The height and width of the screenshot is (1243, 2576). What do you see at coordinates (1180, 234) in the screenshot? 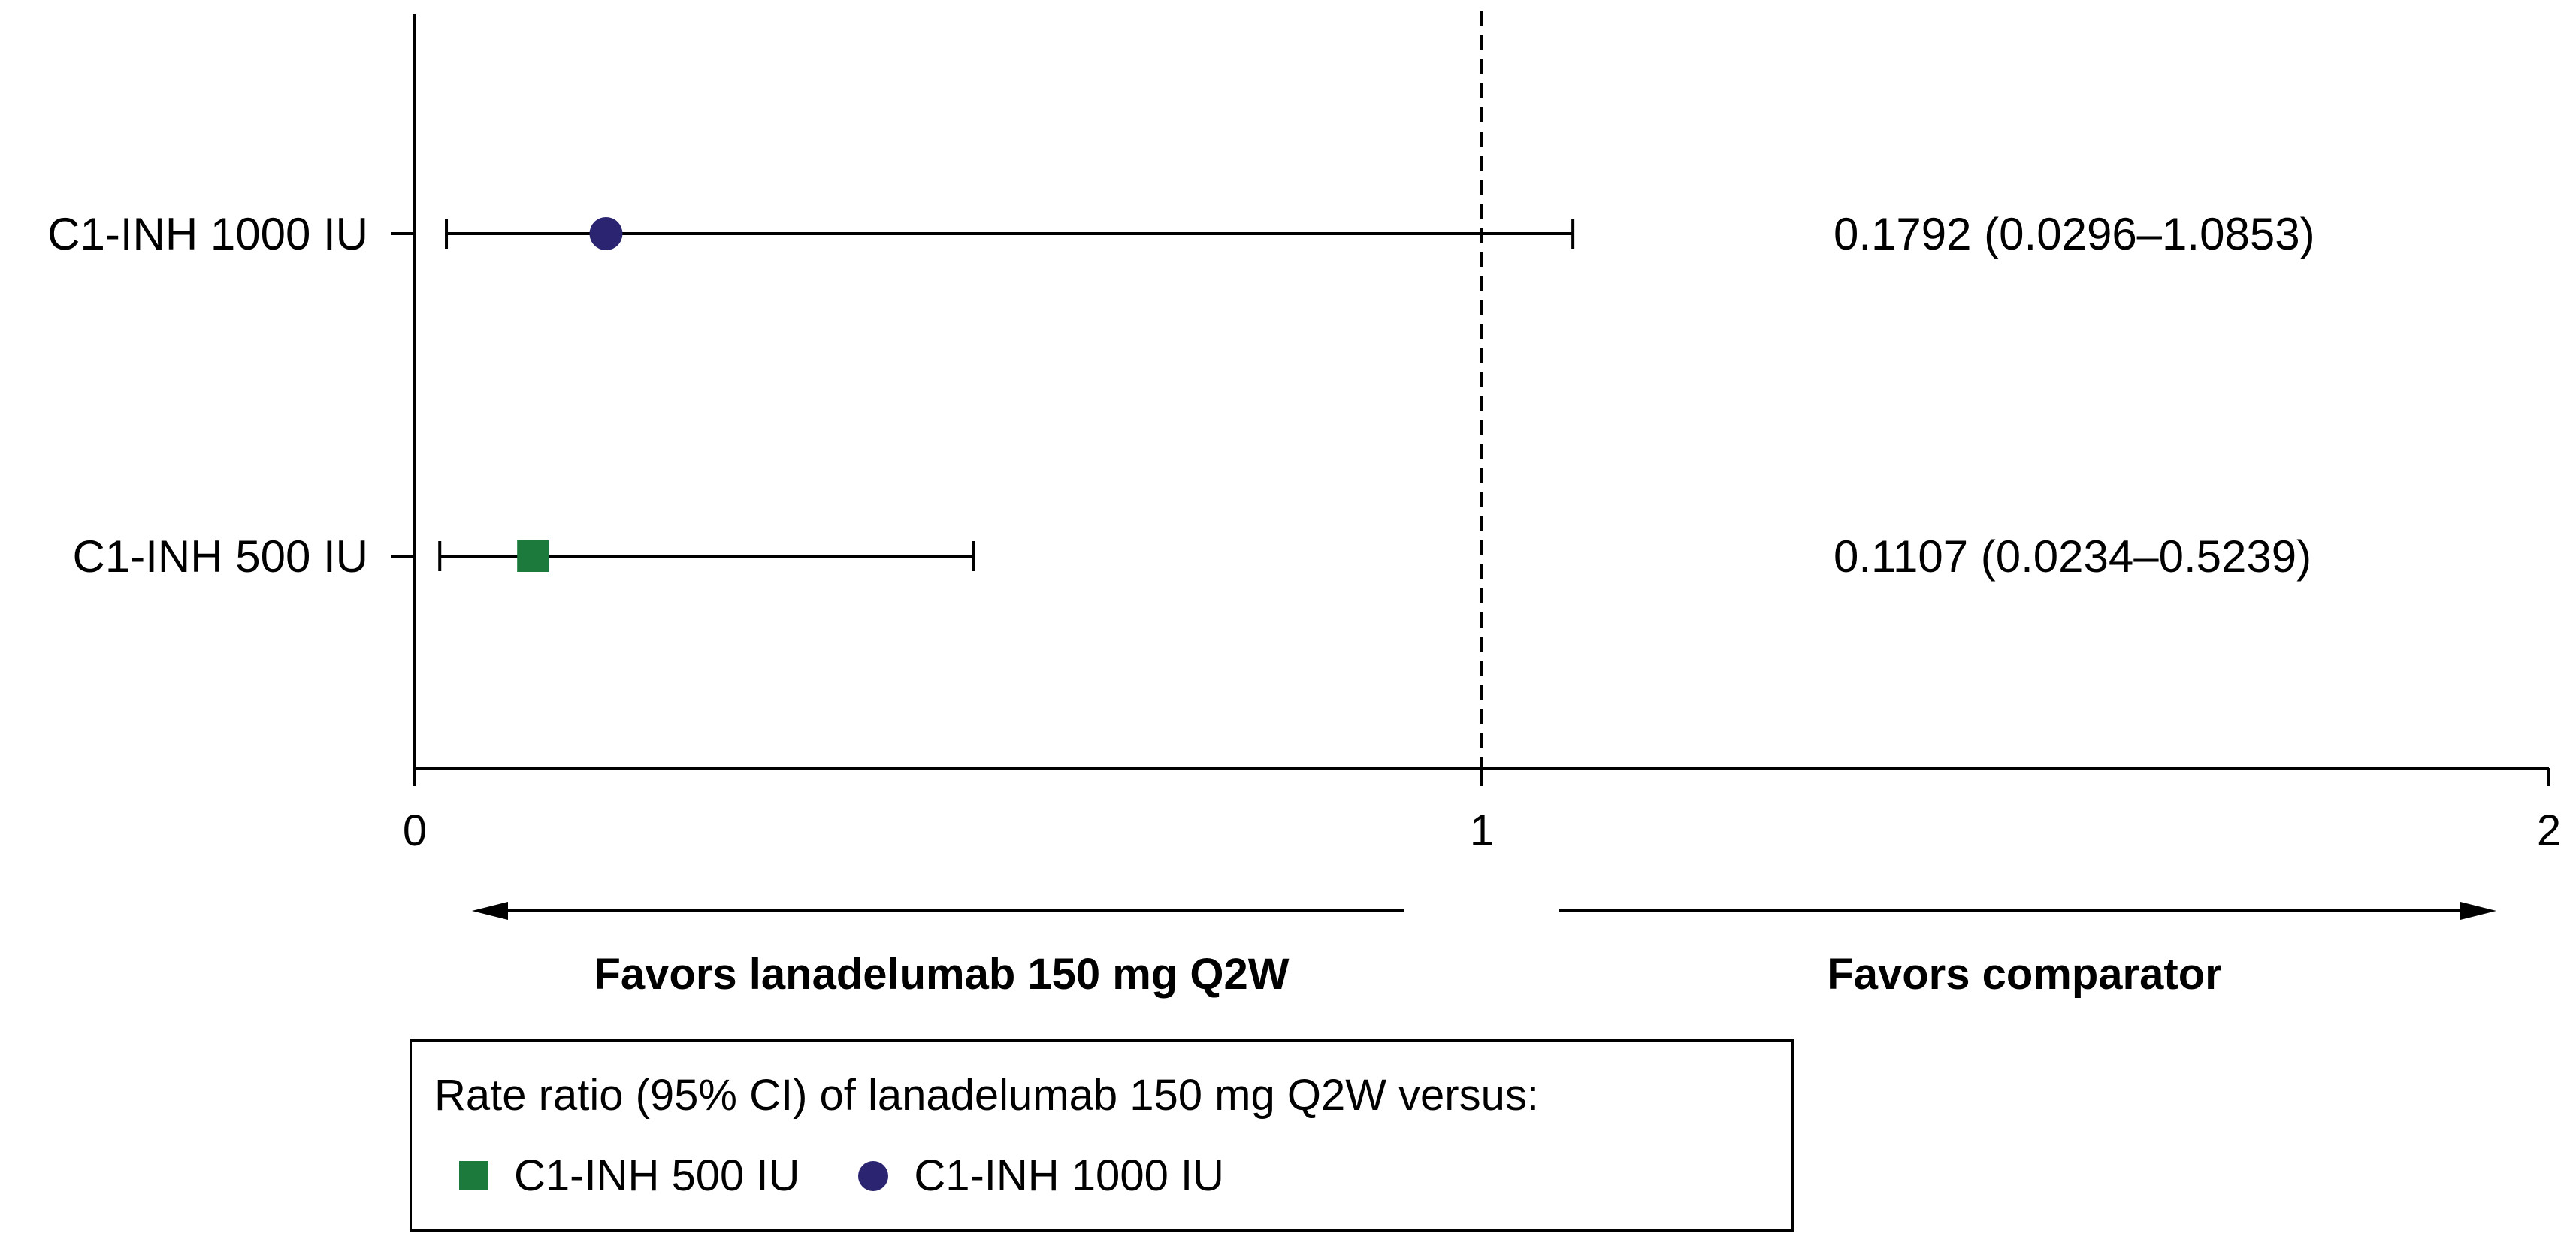
I see `forest-row-0: C1-INH 1000 IU 0.1792 (0.0296–1.0853)` at bounding box center [1180, 234].